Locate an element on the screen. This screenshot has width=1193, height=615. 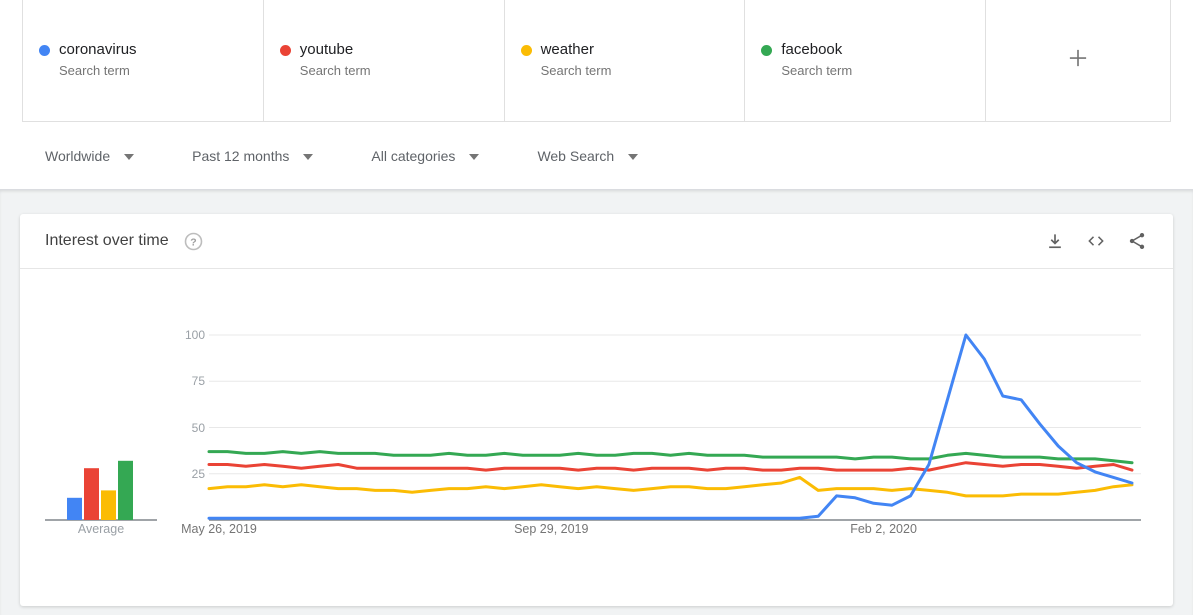
y-axis-tick-label: 50 is located at coordinates (198, 427).